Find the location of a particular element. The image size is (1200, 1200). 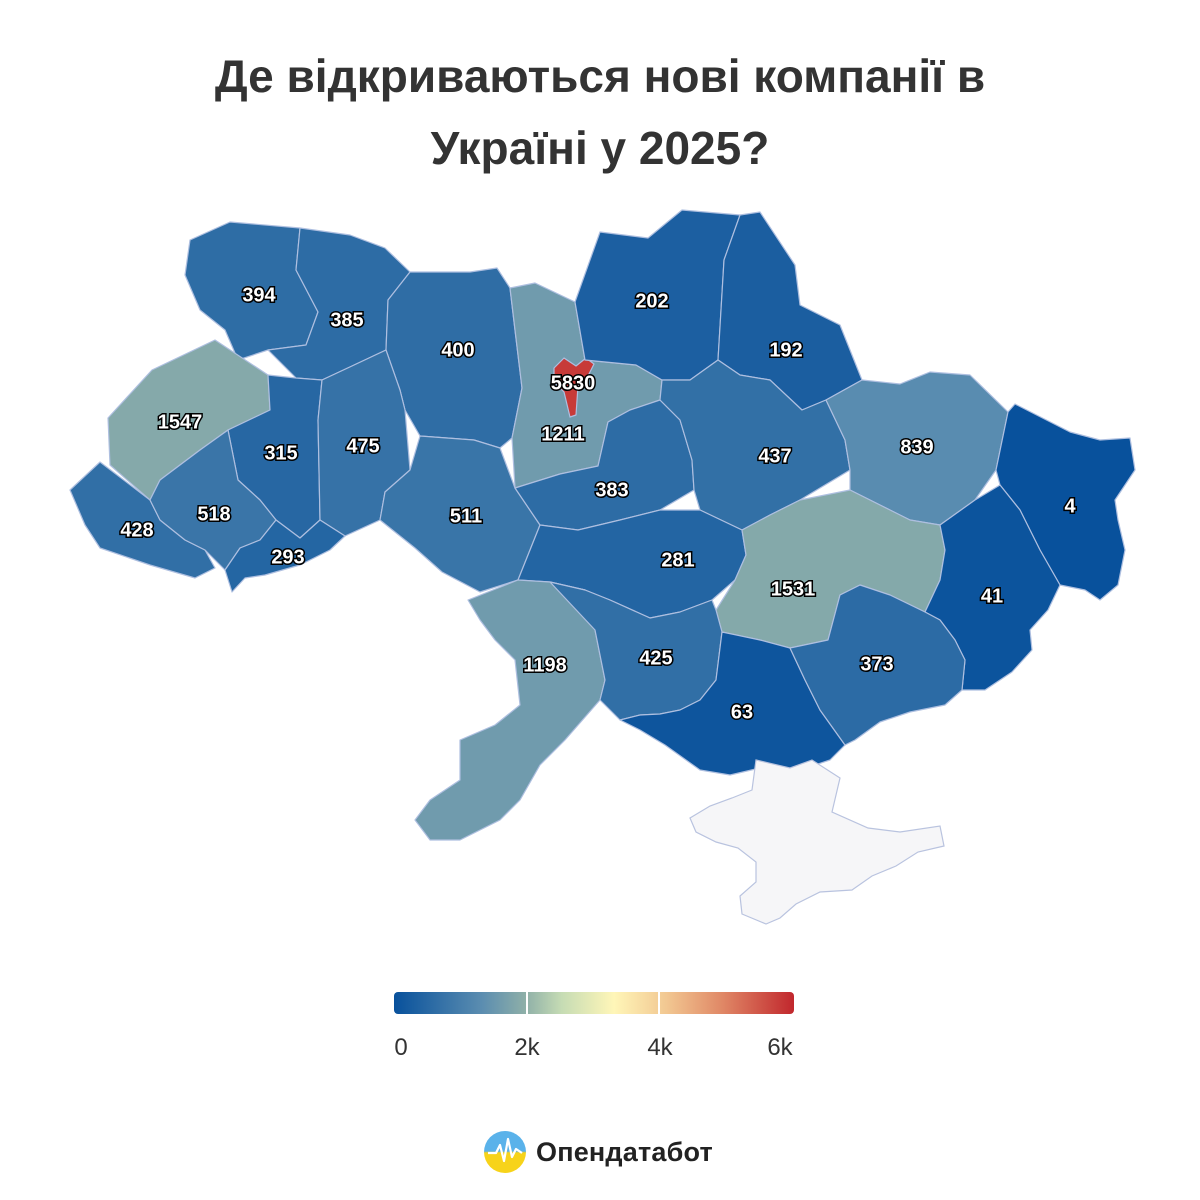

value-label-lviv: 1547 is located at coordinates (180, 422).